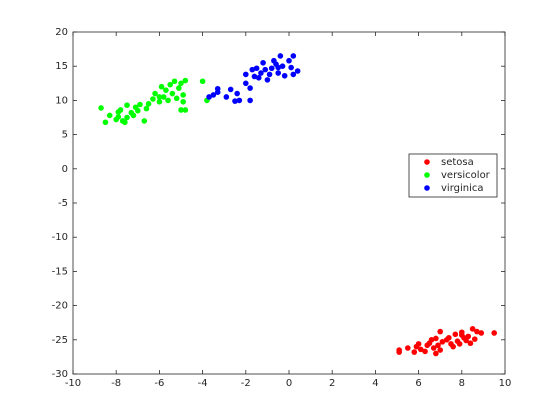 This screenshot has height=420, width=560. I want to click on x-tick-label: 0, so click(289, 383).